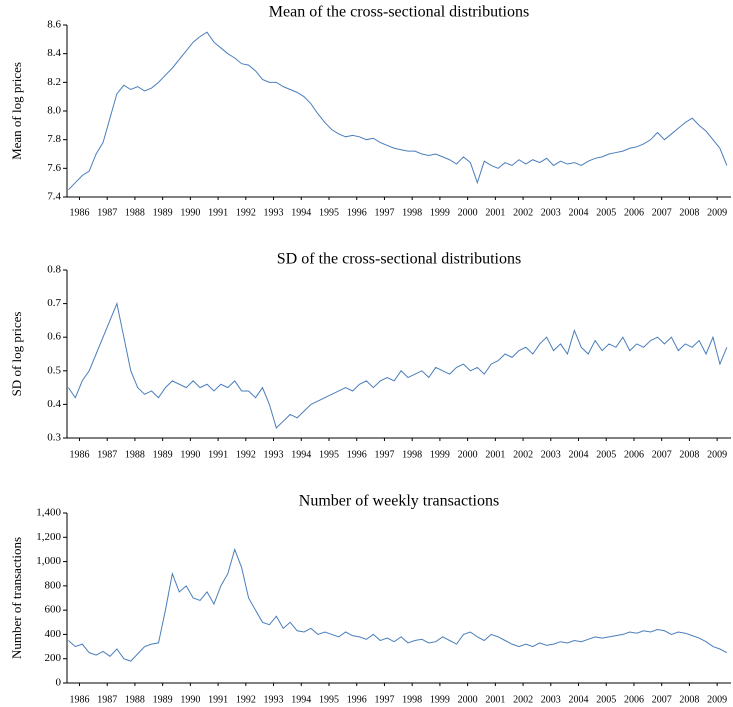  I want to click on y-tick-label: 7.6, so click(54, 168).